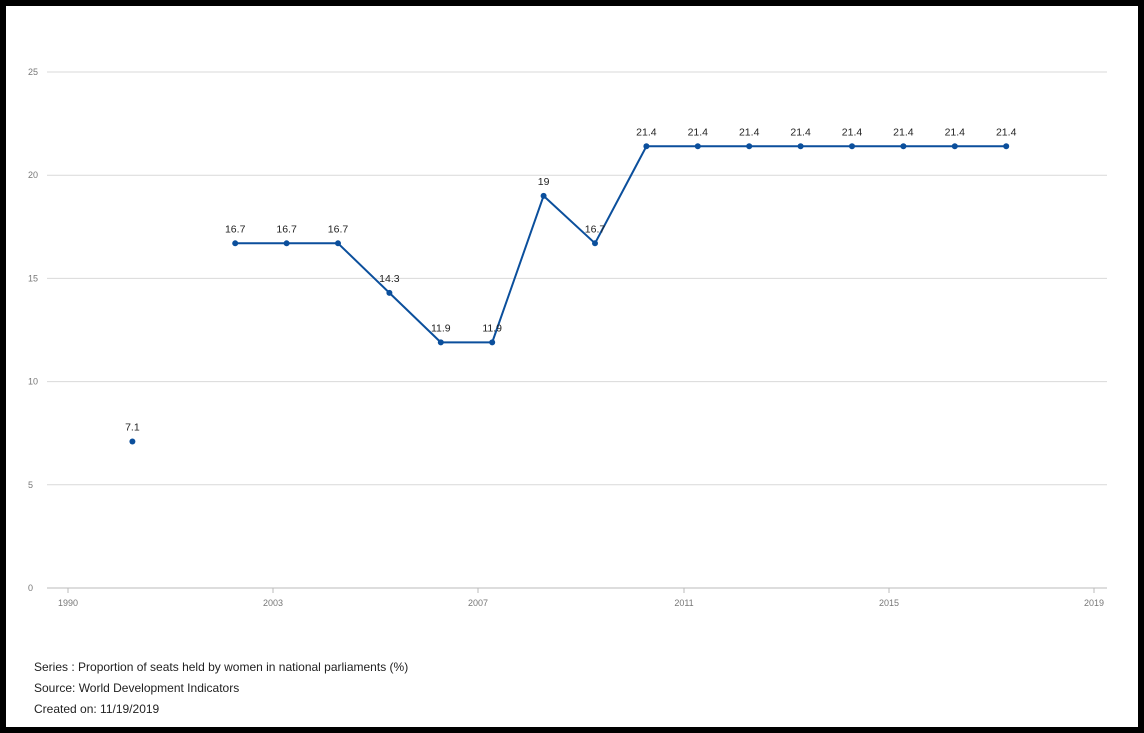 This screenshot has height=733, width=1144. What do you see at coordinates (889, 603) in the screenshot?
I see `x-tick-label-2015: 2015` at bounding box center [889, 603].